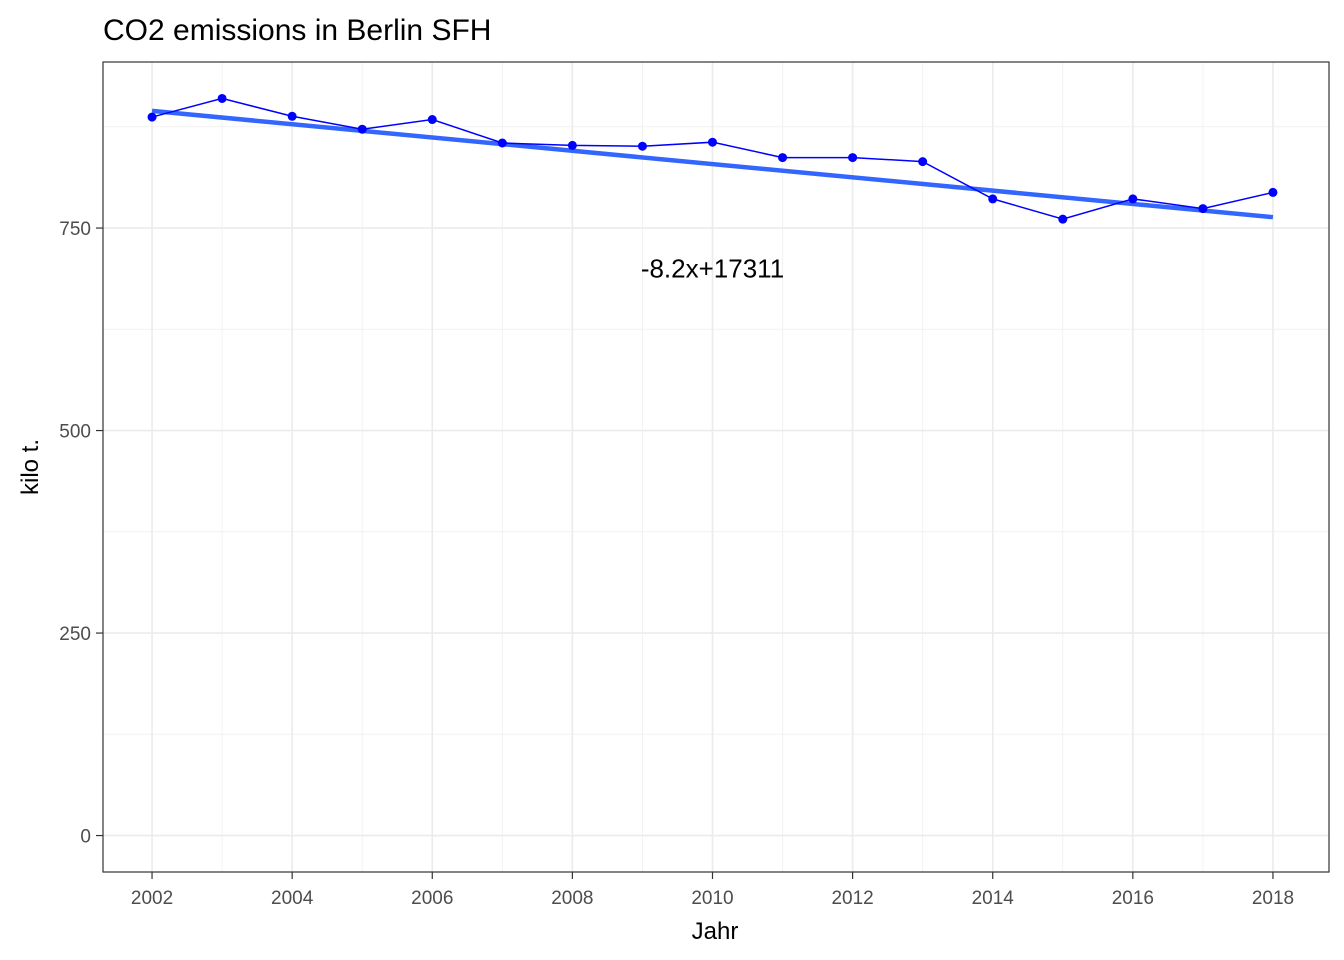  What do you see at coordinates (75, 229) in the screenshot?
I see `y-tick-label: 750` at bounding box center [75, 229].